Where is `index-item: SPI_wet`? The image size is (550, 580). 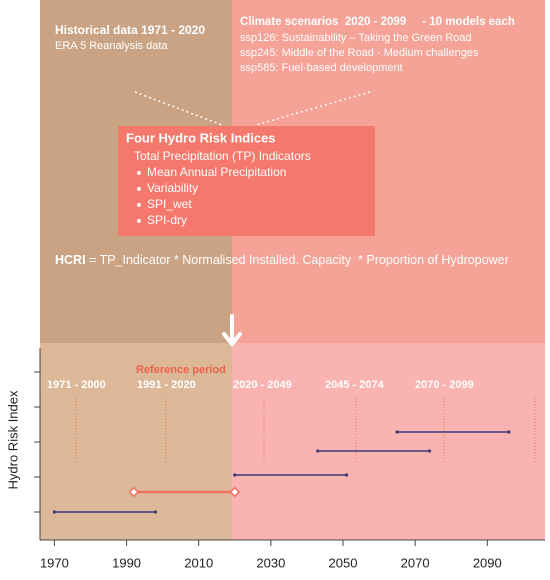
index-item: SPI_wet is located at coordinates (169, 204).